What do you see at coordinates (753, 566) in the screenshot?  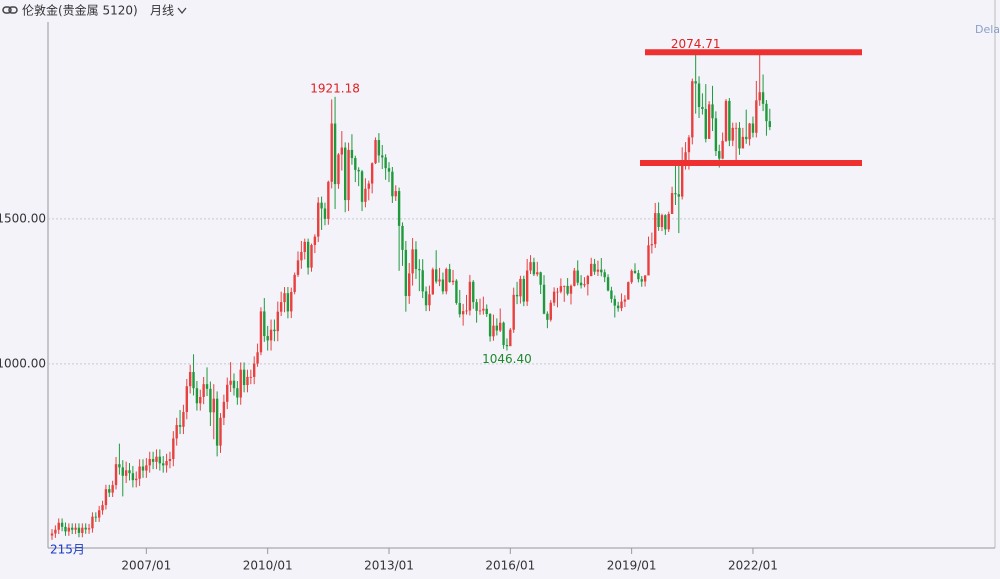 I see `x-tick-label: 2022/01` at bounding box center [753, 566].